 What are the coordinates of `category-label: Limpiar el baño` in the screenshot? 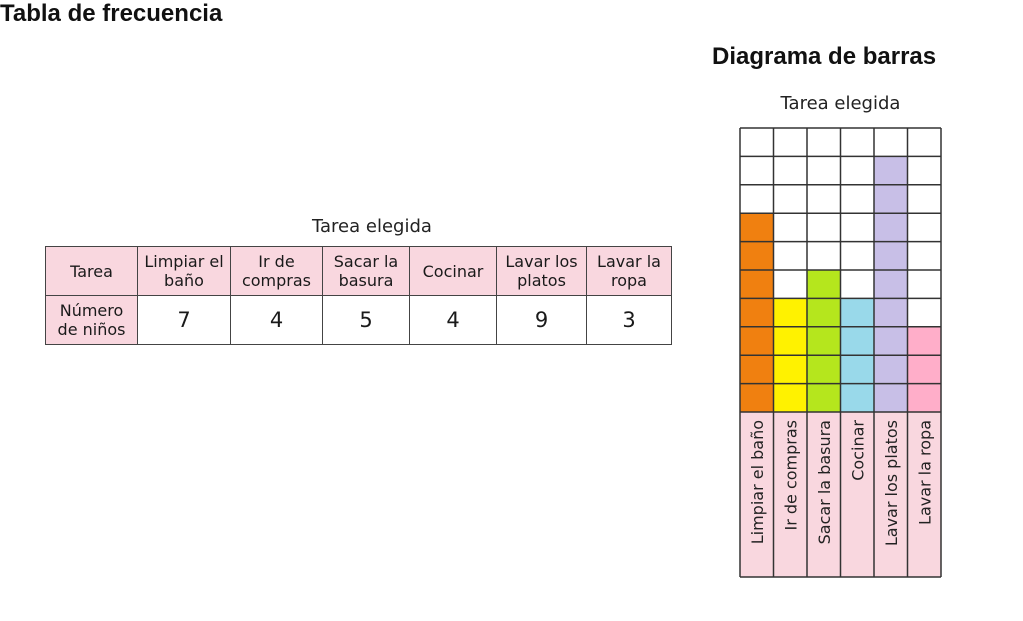 It's located at (757, 482).